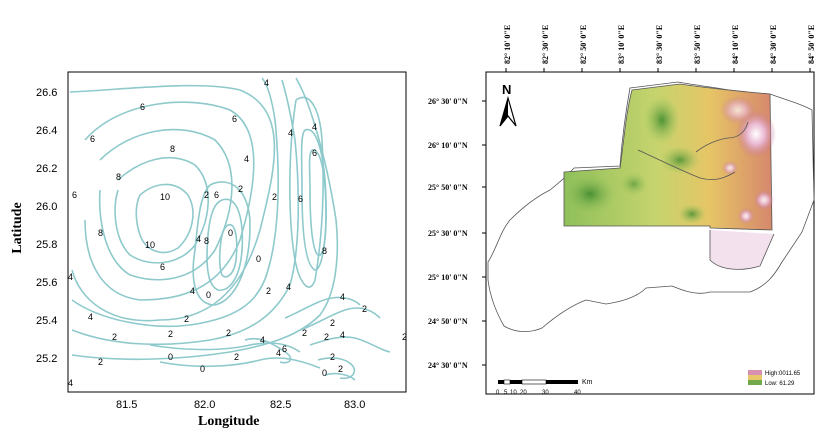  What do you see at coordinates (46, 359) in the screenshot?
I see `y-tick: 25.2` at bounding box center [46, 359].